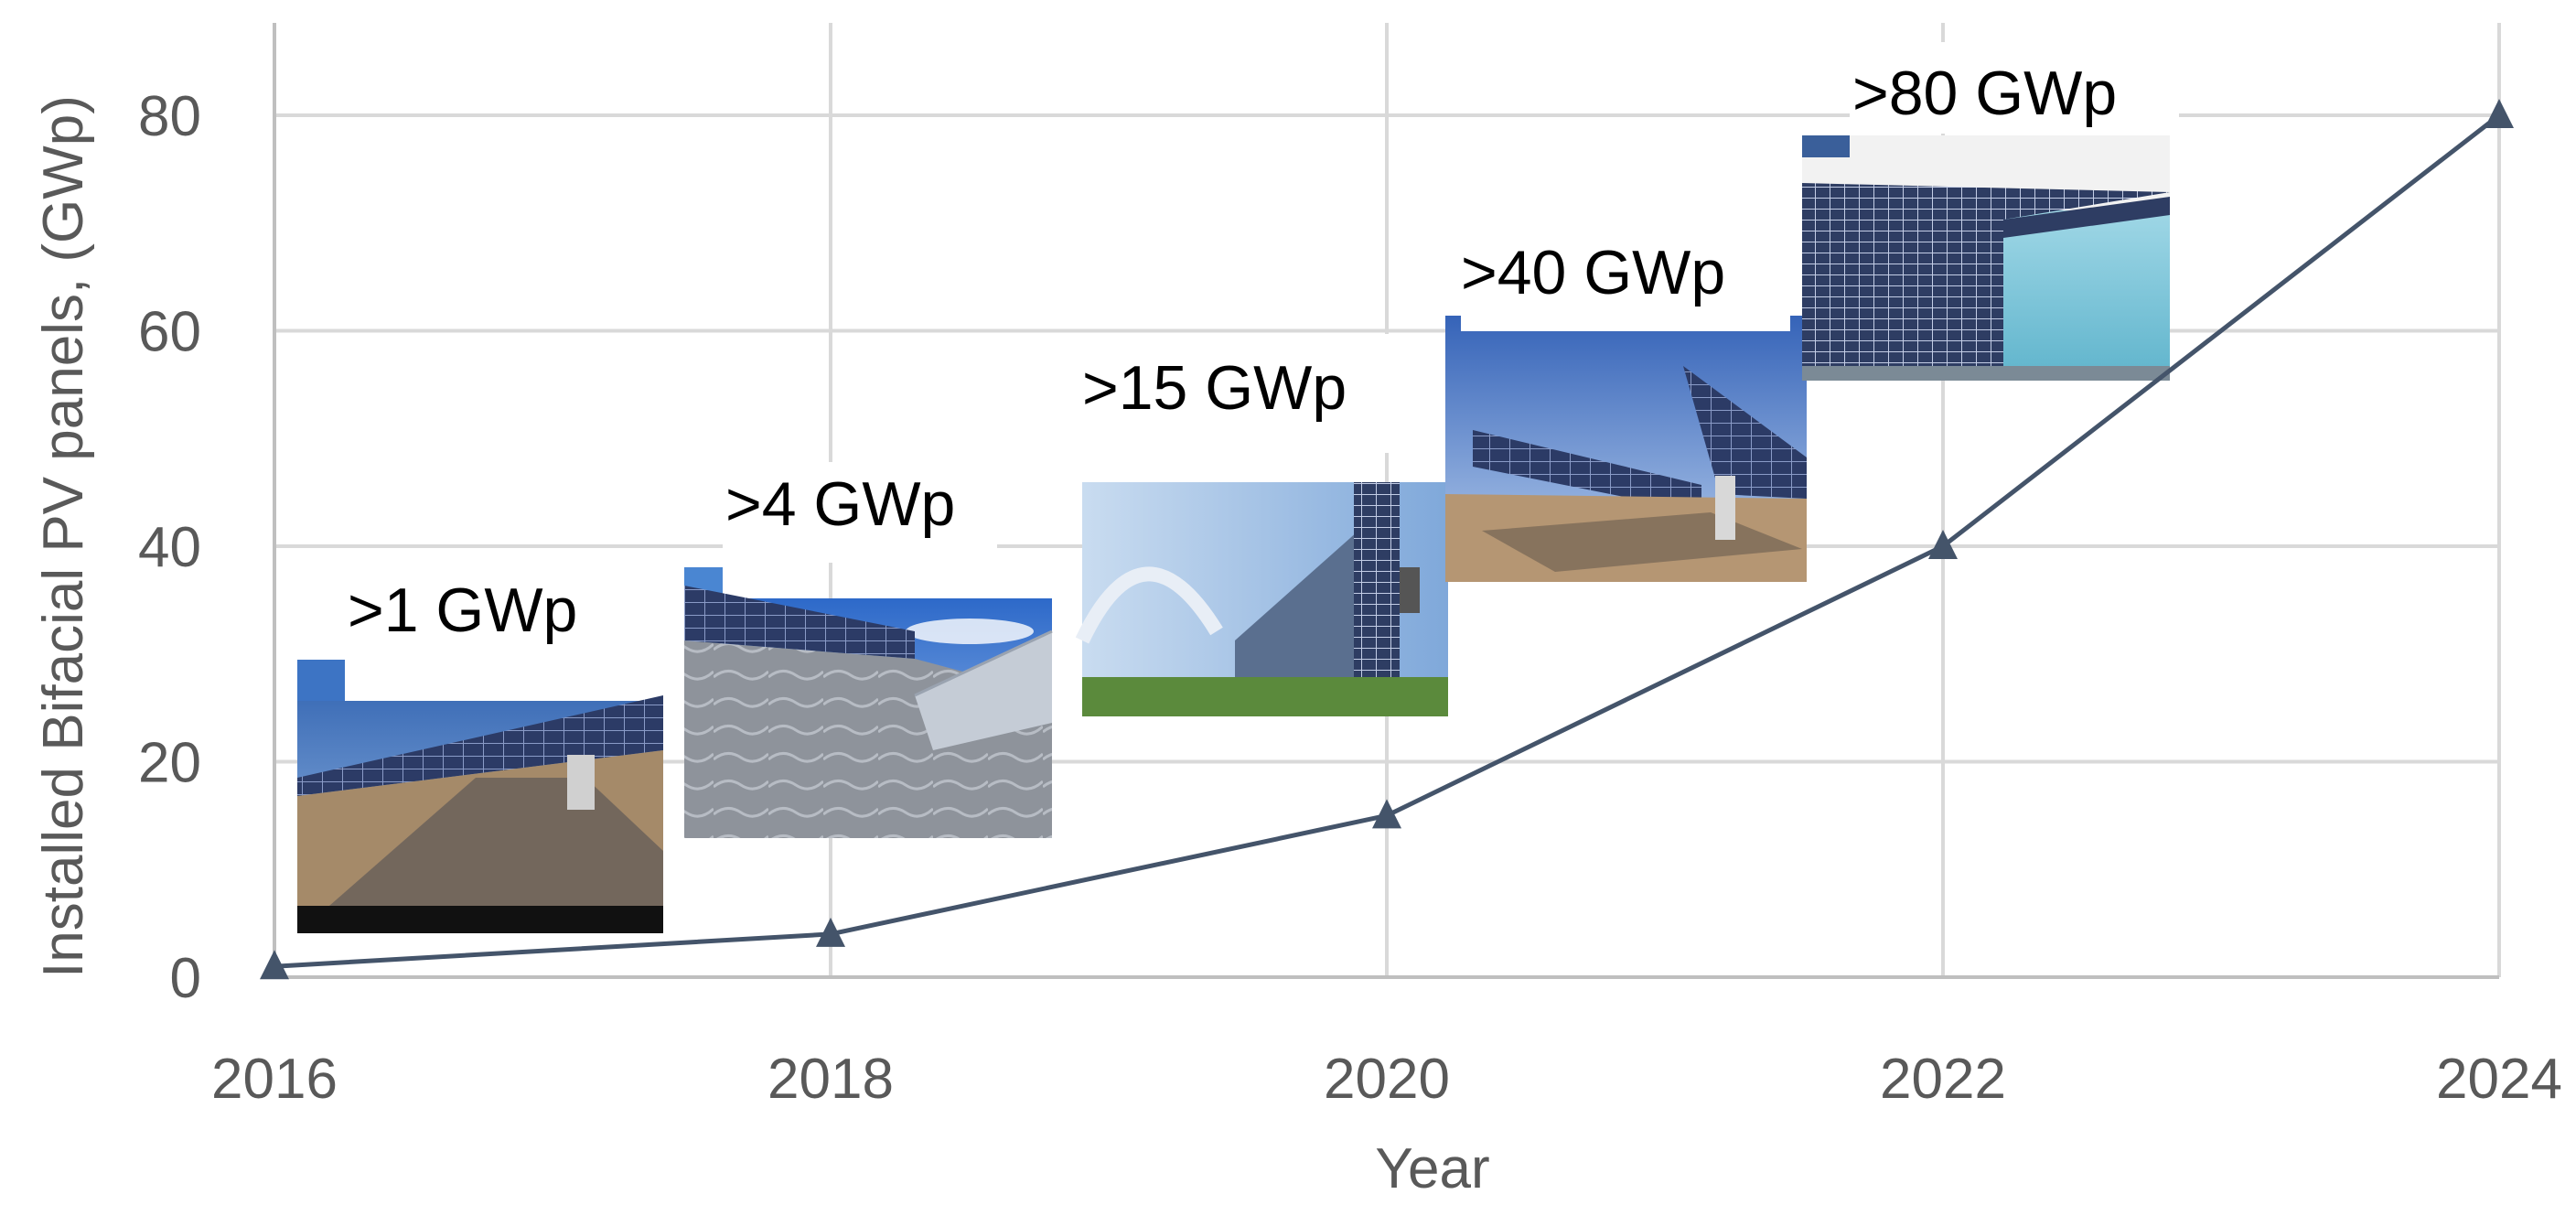 The height and width of the screenshot is (1205, 2576). Describe the element at coordinates (169, 116) in the screenshot. I see `y-tick-label: 80` at that location.